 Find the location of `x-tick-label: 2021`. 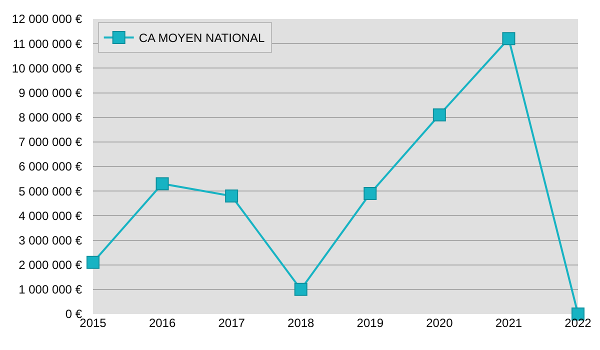

x-tick-label: 2021 is located at coordinates (508, 323).